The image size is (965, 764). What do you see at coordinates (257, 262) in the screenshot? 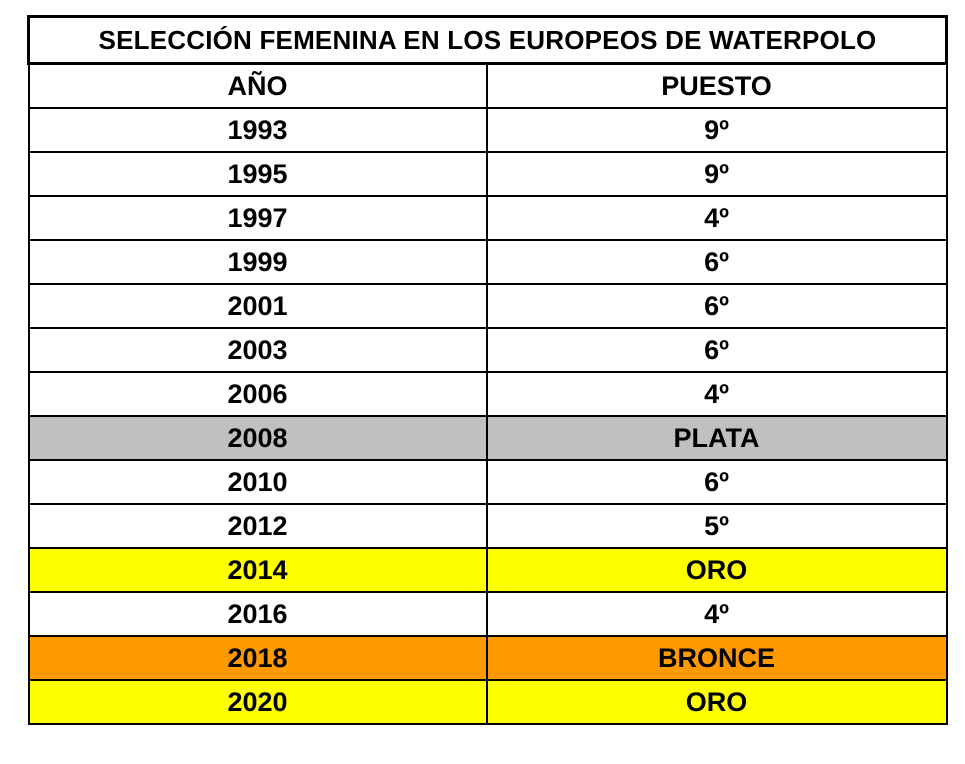
I see `year-cell: 1999` at bounding box center [257, 262].